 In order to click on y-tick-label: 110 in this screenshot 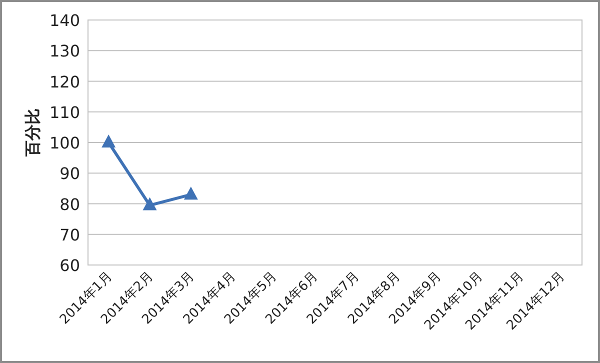, I will do `click(64, 112)`.